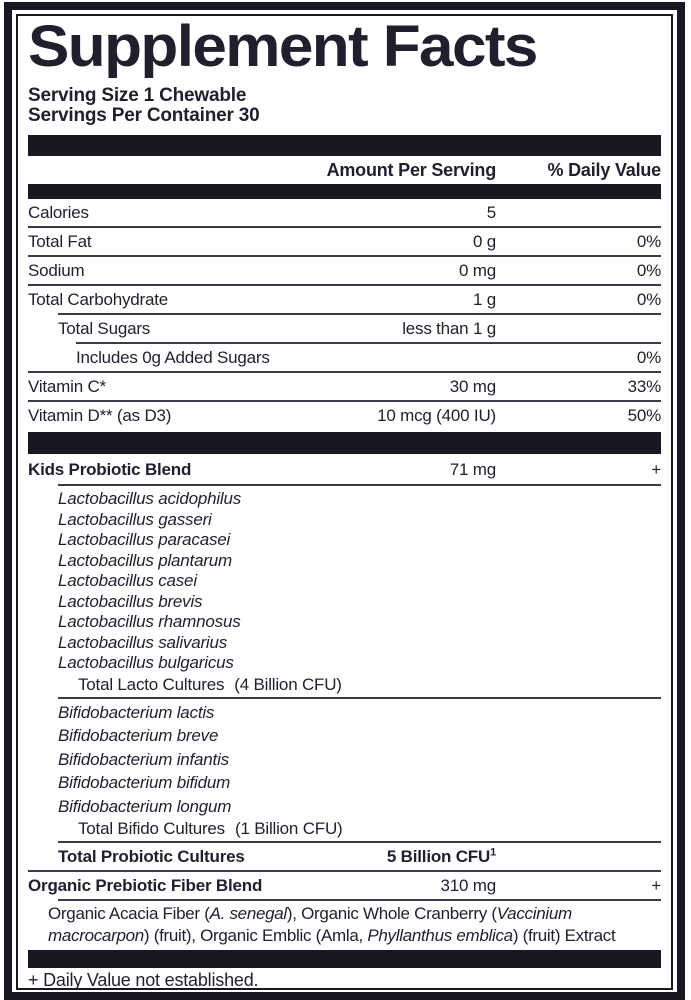  Describe the element at coordinates (145, 560) in the screenshot. I see `species-item: Lactobacillus plantarum` at that location.